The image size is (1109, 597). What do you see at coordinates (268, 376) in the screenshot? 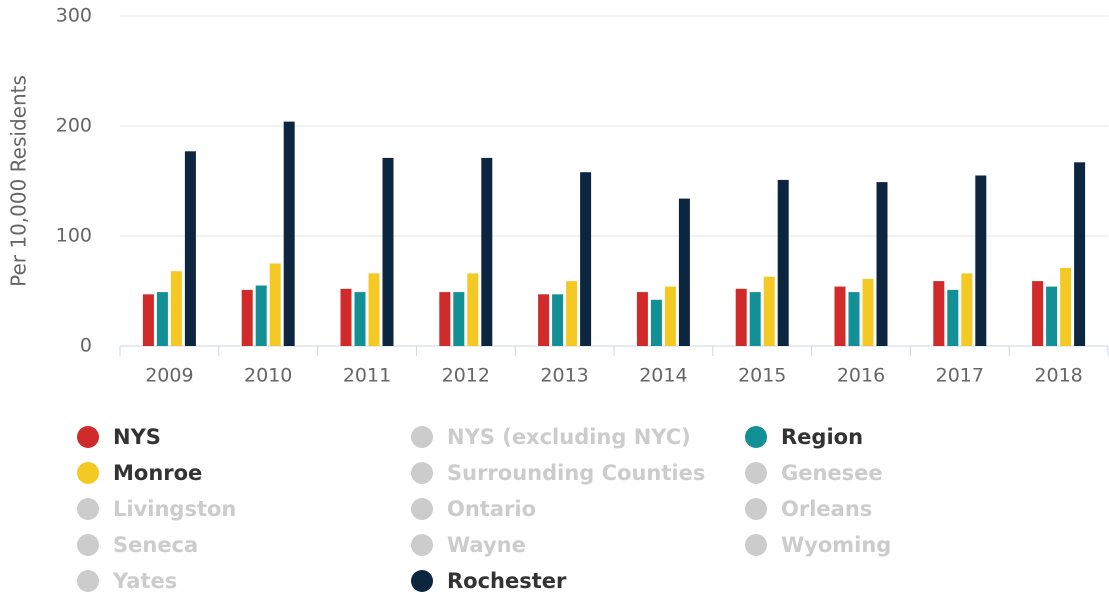
I see `x-tick-label: 2010` at bounding box center [268, 376].